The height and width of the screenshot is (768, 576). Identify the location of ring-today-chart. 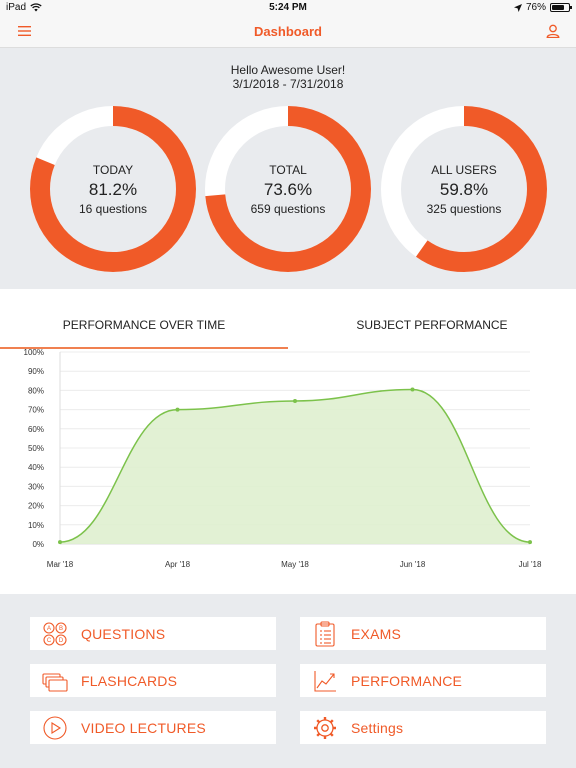
(113, 189).